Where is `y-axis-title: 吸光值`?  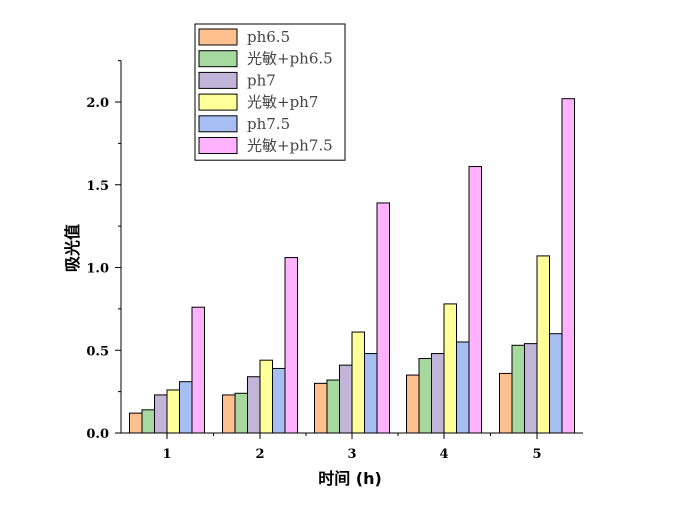
y-axis-title: 吸光值 is located at coordinates (72, 248).